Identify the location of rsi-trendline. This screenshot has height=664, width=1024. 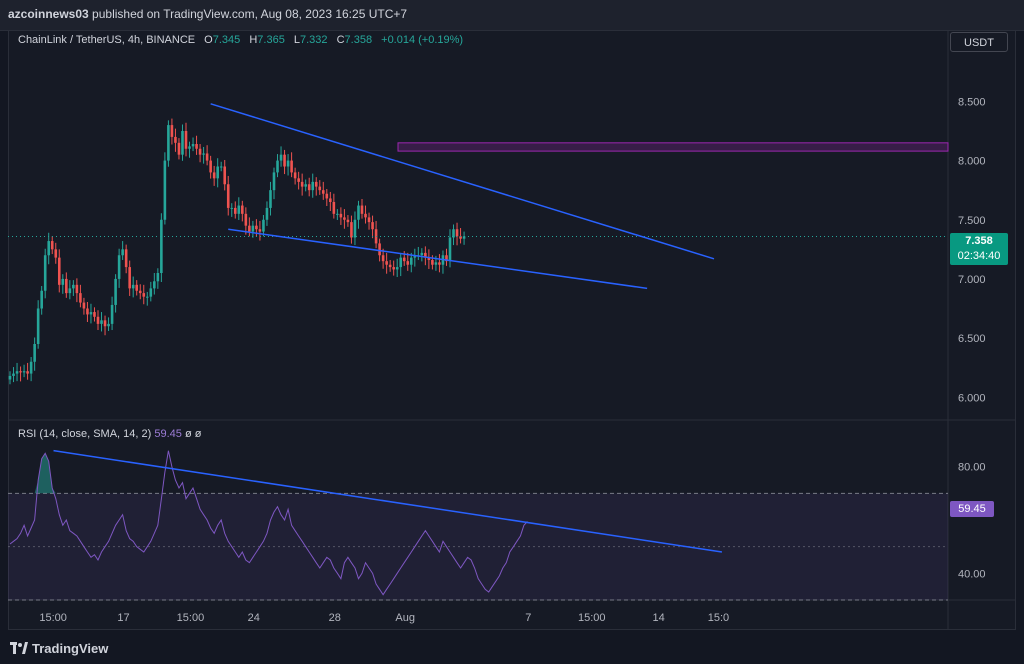
(388, 501).